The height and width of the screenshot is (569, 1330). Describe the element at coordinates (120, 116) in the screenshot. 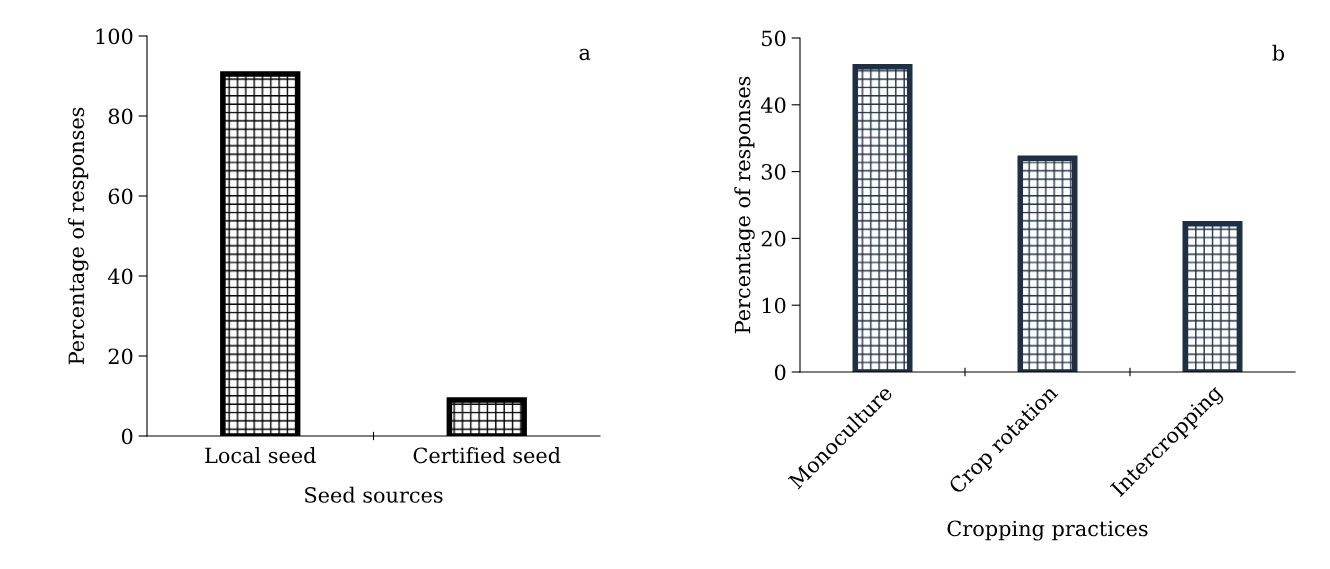

I see `y-tick-label: 80` at that location.